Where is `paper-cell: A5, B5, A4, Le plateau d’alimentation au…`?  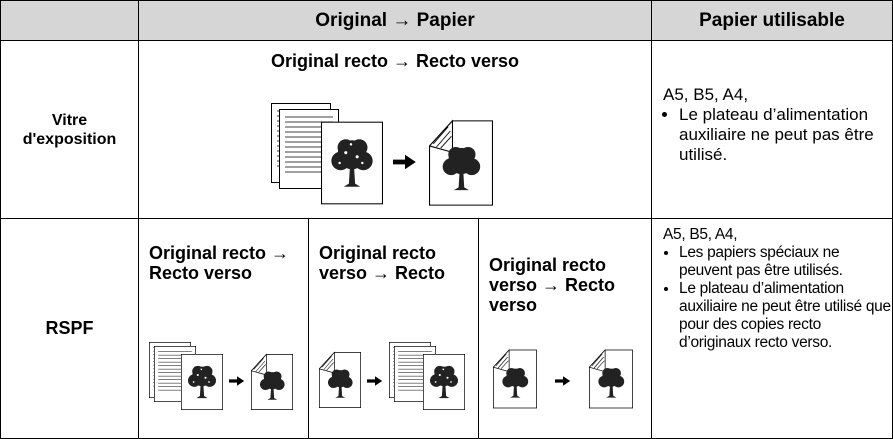 paper-cell: A5, B5, A4, Le plateau d’alimentation au… is located at coordinates (772, 129).